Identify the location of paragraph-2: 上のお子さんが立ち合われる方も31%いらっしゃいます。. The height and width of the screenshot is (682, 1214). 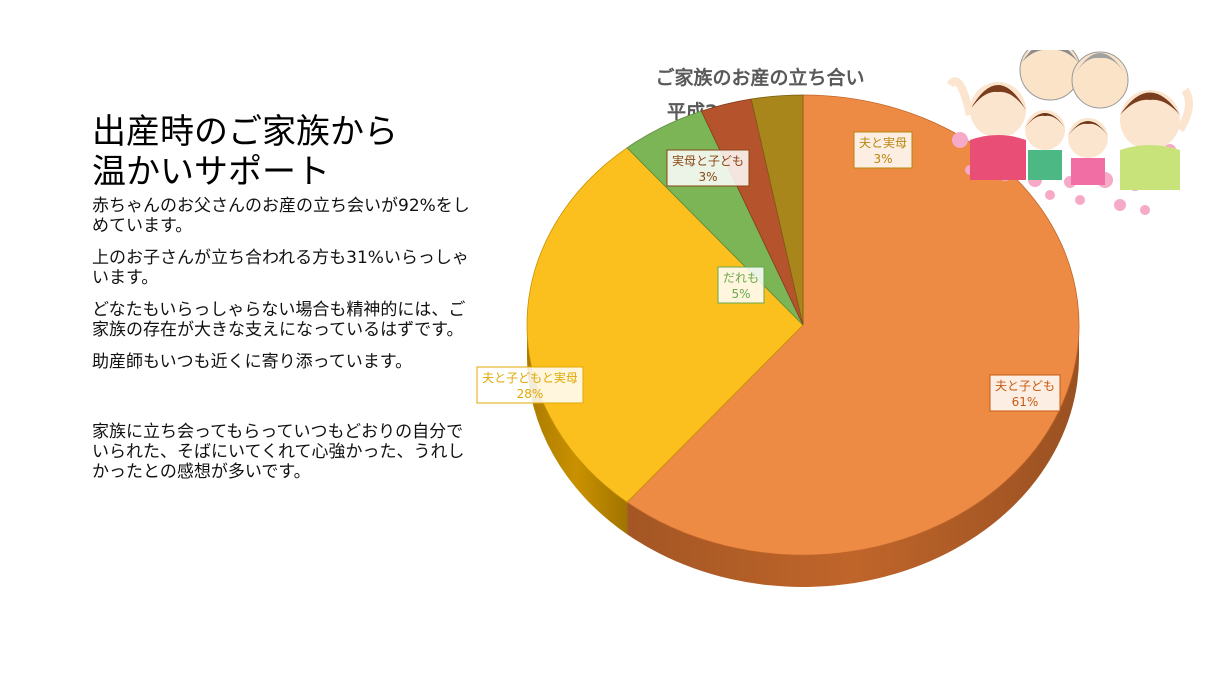
(280, 268).